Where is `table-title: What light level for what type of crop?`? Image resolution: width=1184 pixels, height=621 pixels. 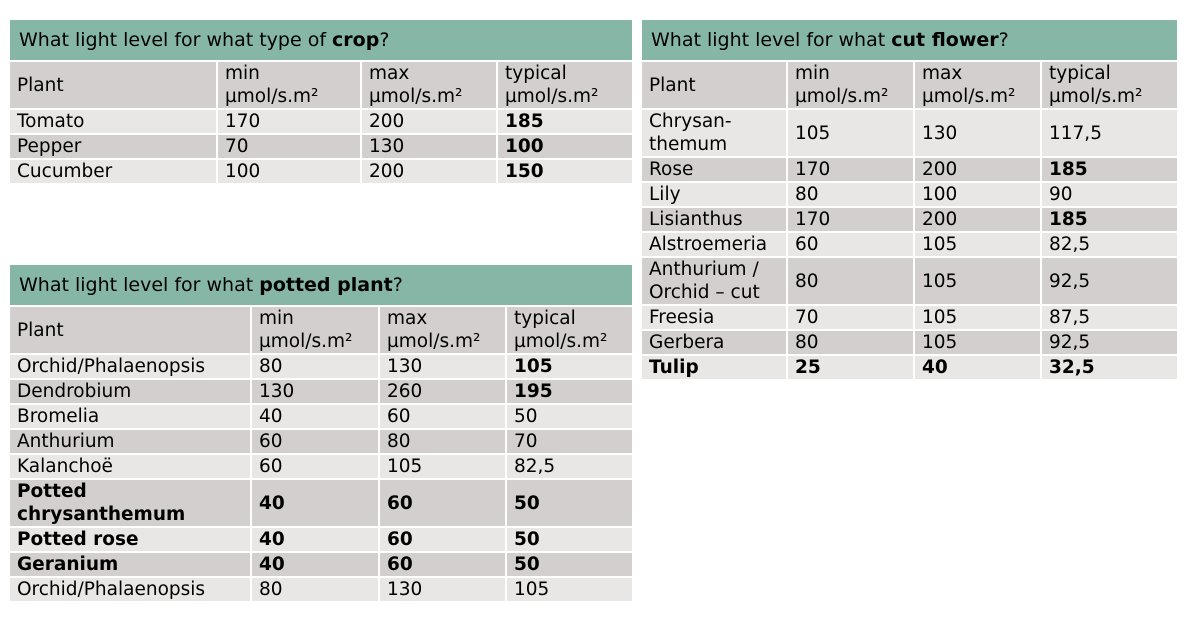 table-title: What light level for what type of crop? is located at coordinates (321, 40).